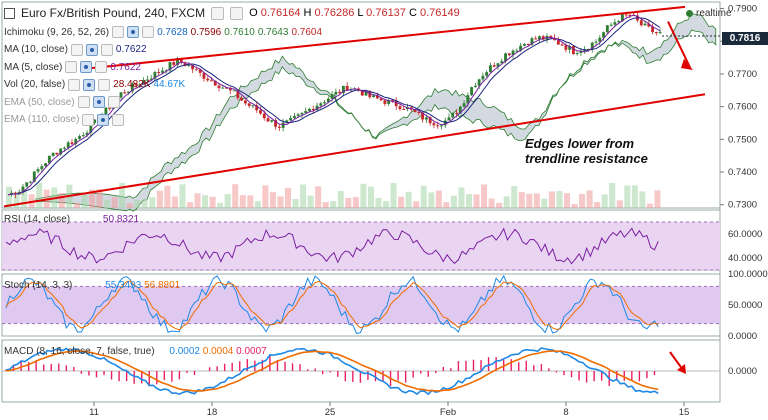  Describe the element at coordinates (681, 369) in the screenshot. I see `macd-arrow-head` at that location.